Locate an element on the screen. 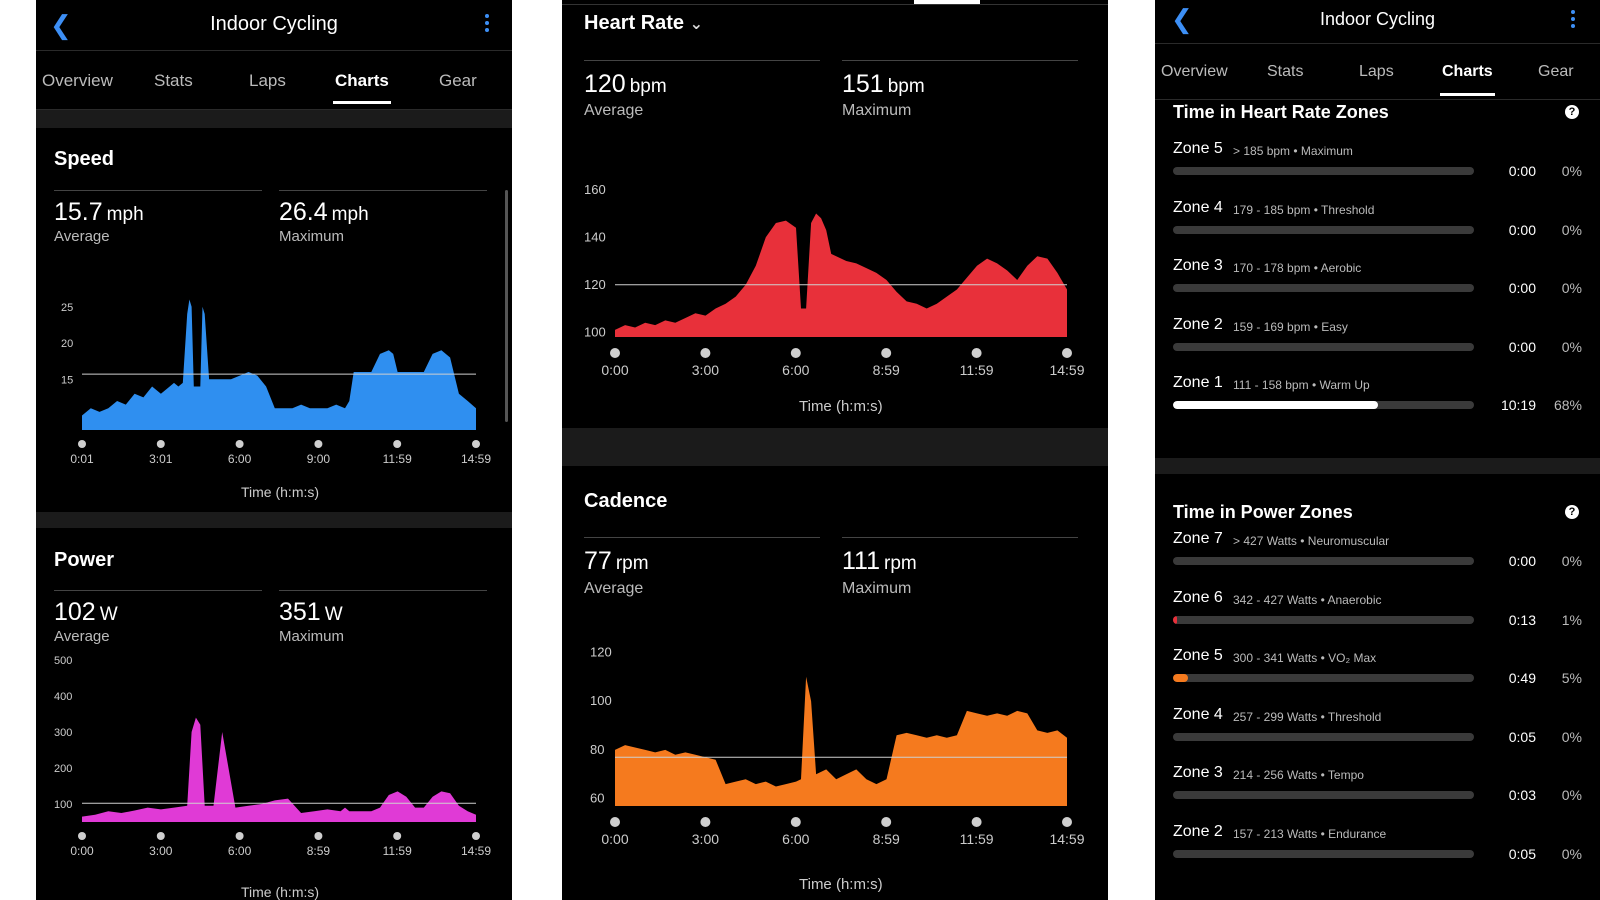 This screenshot has width=1600, height=900. power-axis-title: Time (h:m:s) is located at coordinates (280, 892).